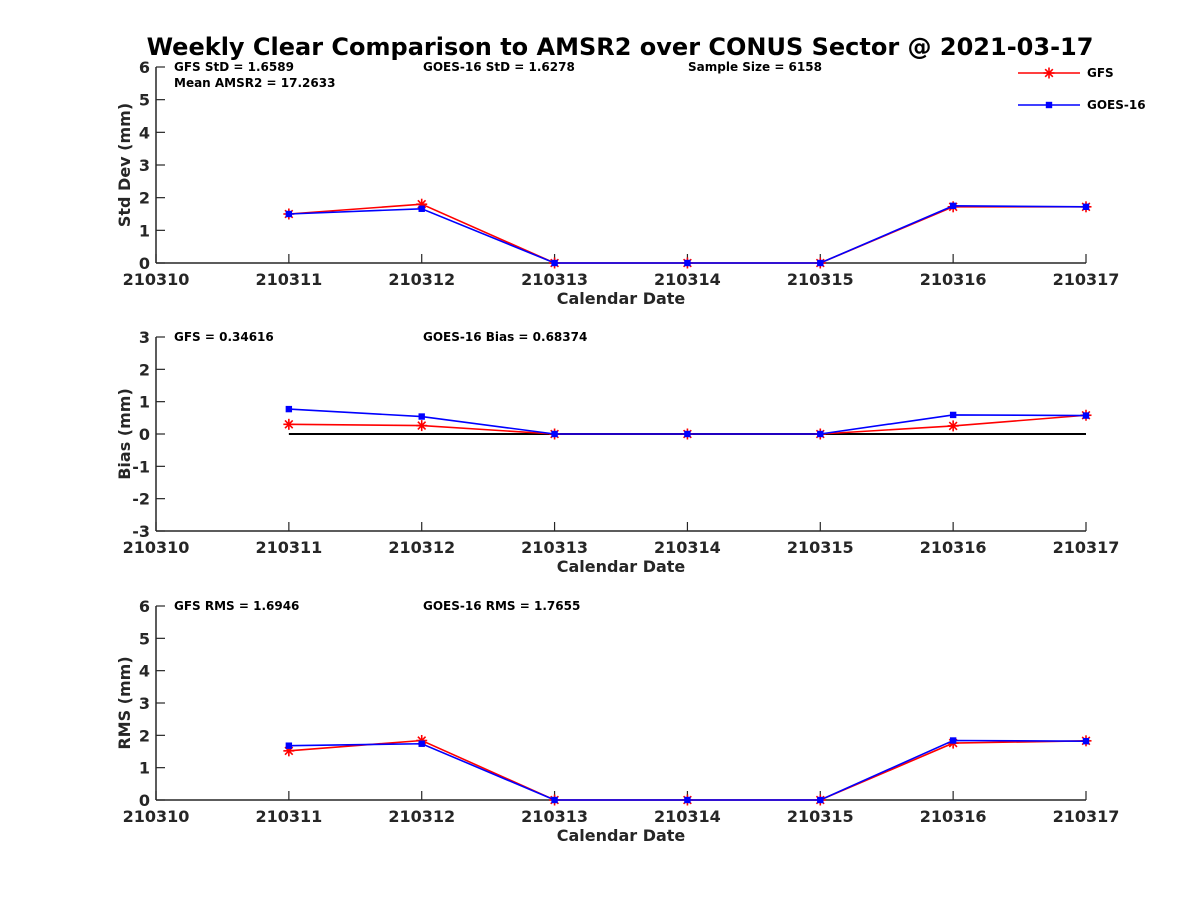 The width and height of the screenshot is (1200, 900). What do you see at coordinates (499, 67) in the screenshot?
I see `stat-annotation: GOES-16 StD = 1.6278` at bounding box center [499, 67].